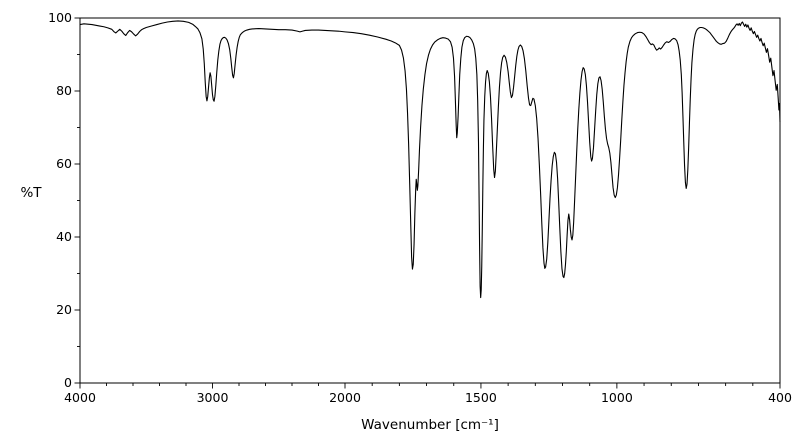  What do you see at coordinates (64, 309) in the screenshot?
I see `y-tick-label: 20` at bounding box center [64, 309].